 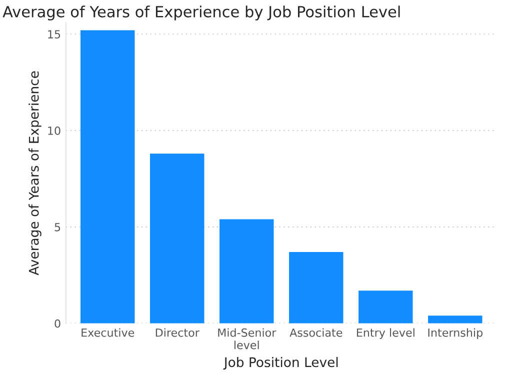 What do you see at coordinates (247, 339) in the screenshot?
I see `x-tick-label: Mid-Senior level` at bounding box center [247, 339].